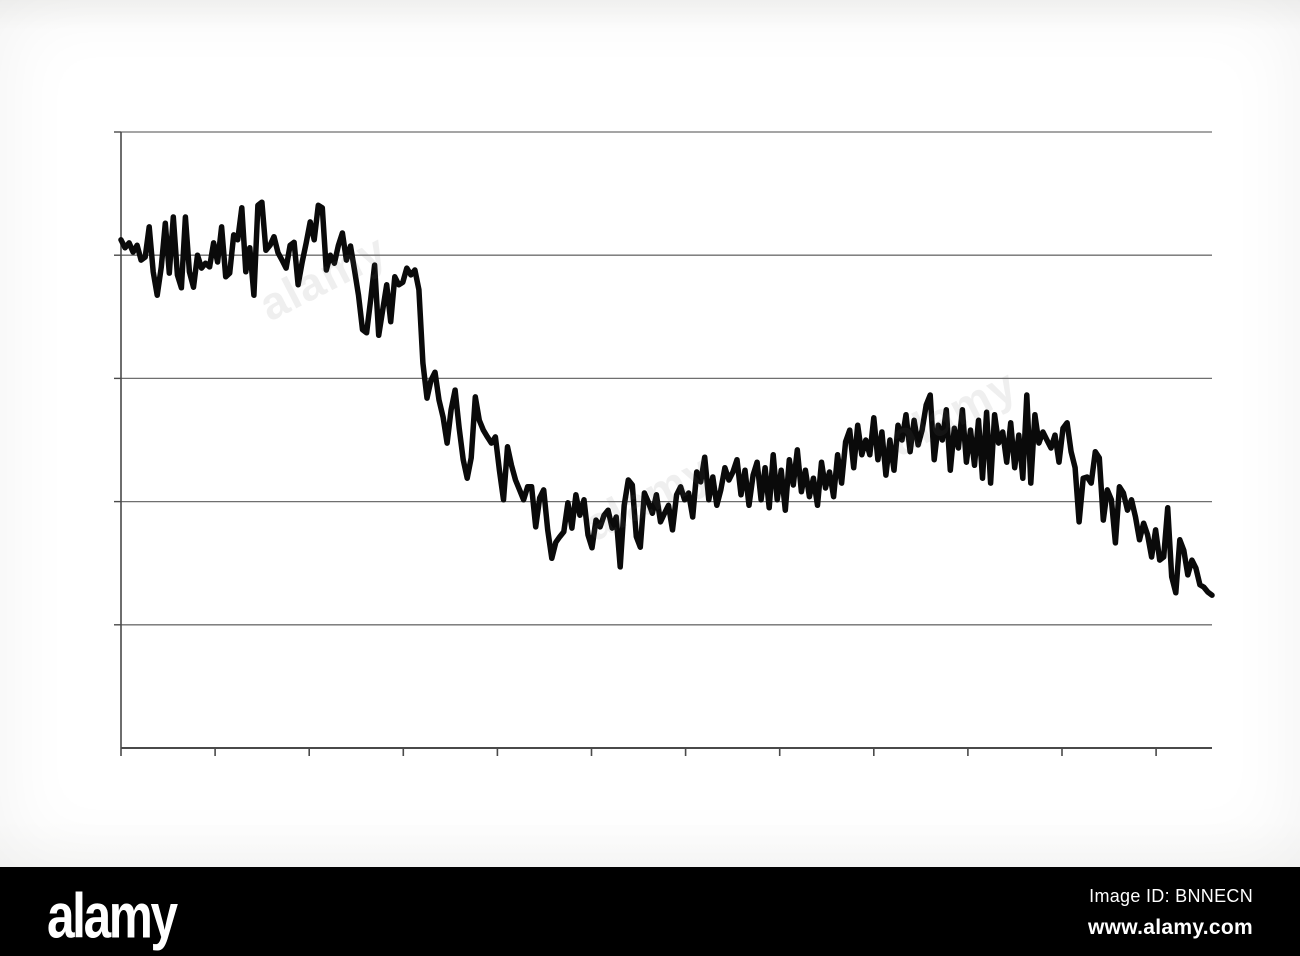  Describe the element at coordinates (112, 916) in the screenshot. I see `alamy-logo: alamy` at that location.